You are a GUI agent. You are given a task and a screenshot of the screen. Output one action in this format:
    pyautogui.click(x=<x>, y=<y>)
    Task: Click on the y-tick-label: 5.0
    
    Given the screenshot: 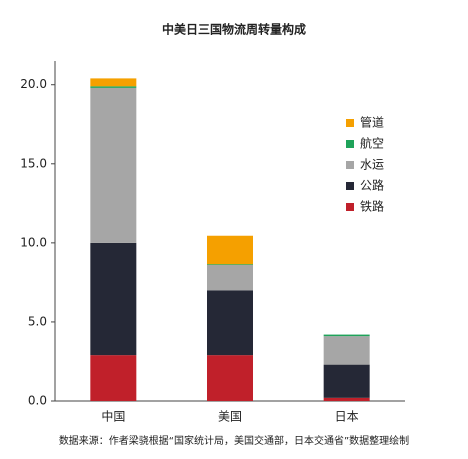 What is the action you would take?
    pyautogui.click(x=37, y=321)
    